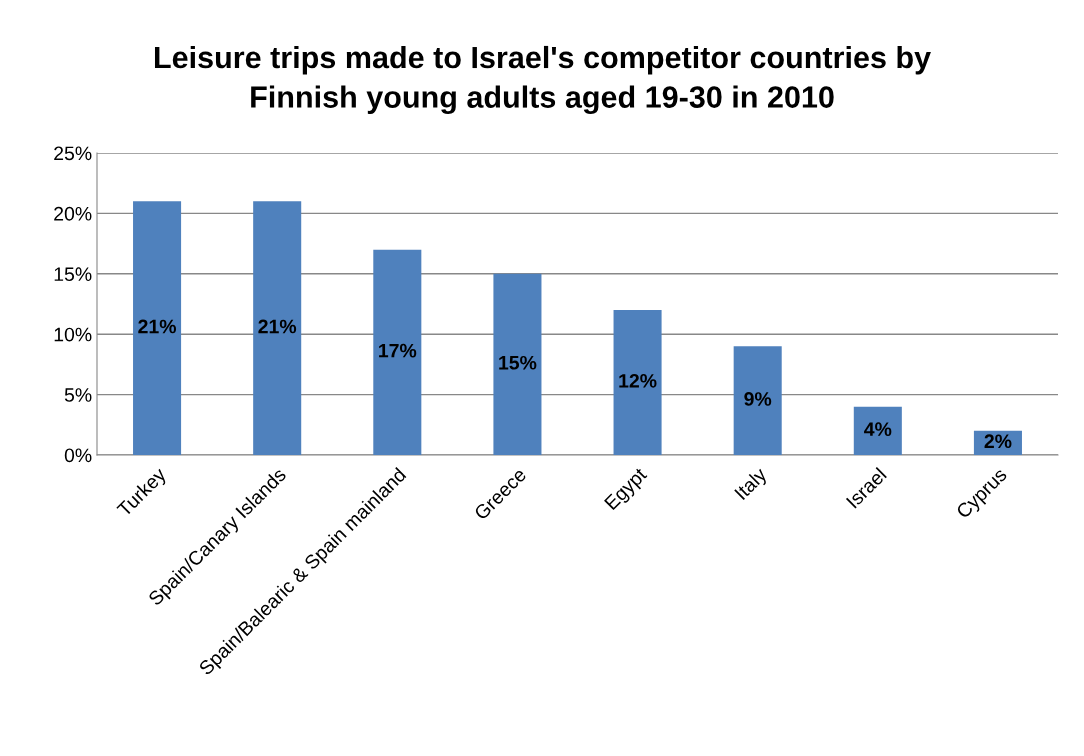 The width and height of the screenshot is (1084, 756). I want to click on y-tick-label: 20%, so click(73, 213).